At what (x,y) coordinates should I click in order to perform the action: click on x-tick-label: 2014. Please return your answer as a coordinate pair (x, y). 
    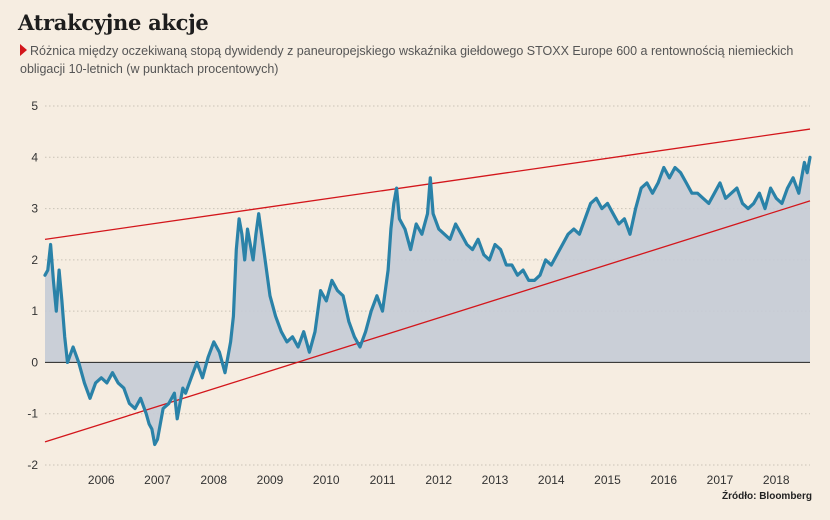
    Looking at the image, I should click on (551, 480).